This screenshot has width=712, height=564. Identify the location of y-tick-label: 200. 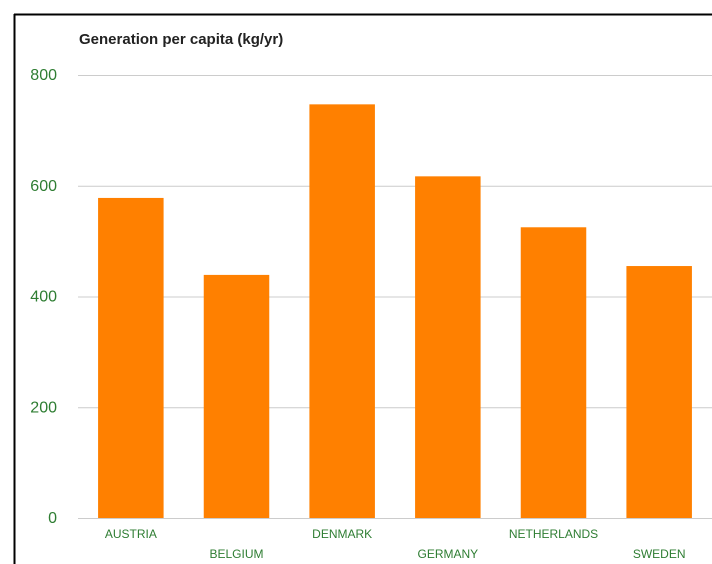
(43, 407).